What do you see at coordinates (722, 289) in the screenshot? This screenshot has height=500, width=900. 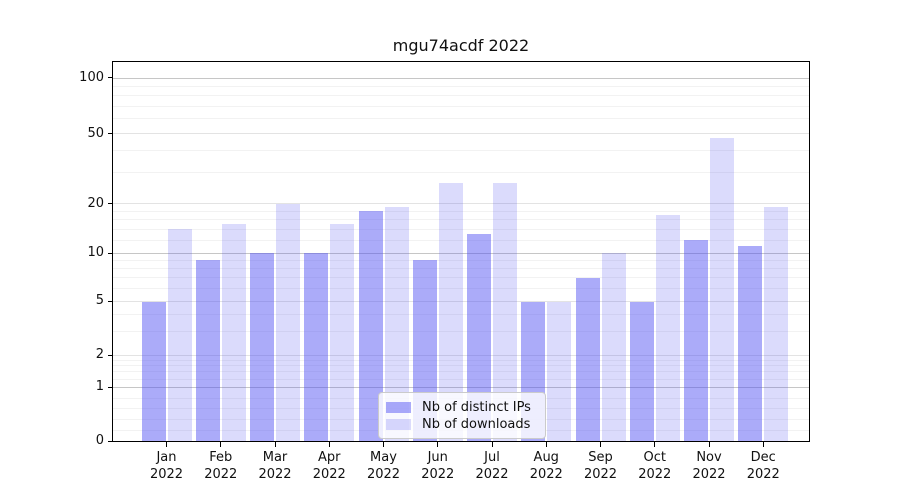 I see `bar-downloads-nov` at bounding box center [722, 289].